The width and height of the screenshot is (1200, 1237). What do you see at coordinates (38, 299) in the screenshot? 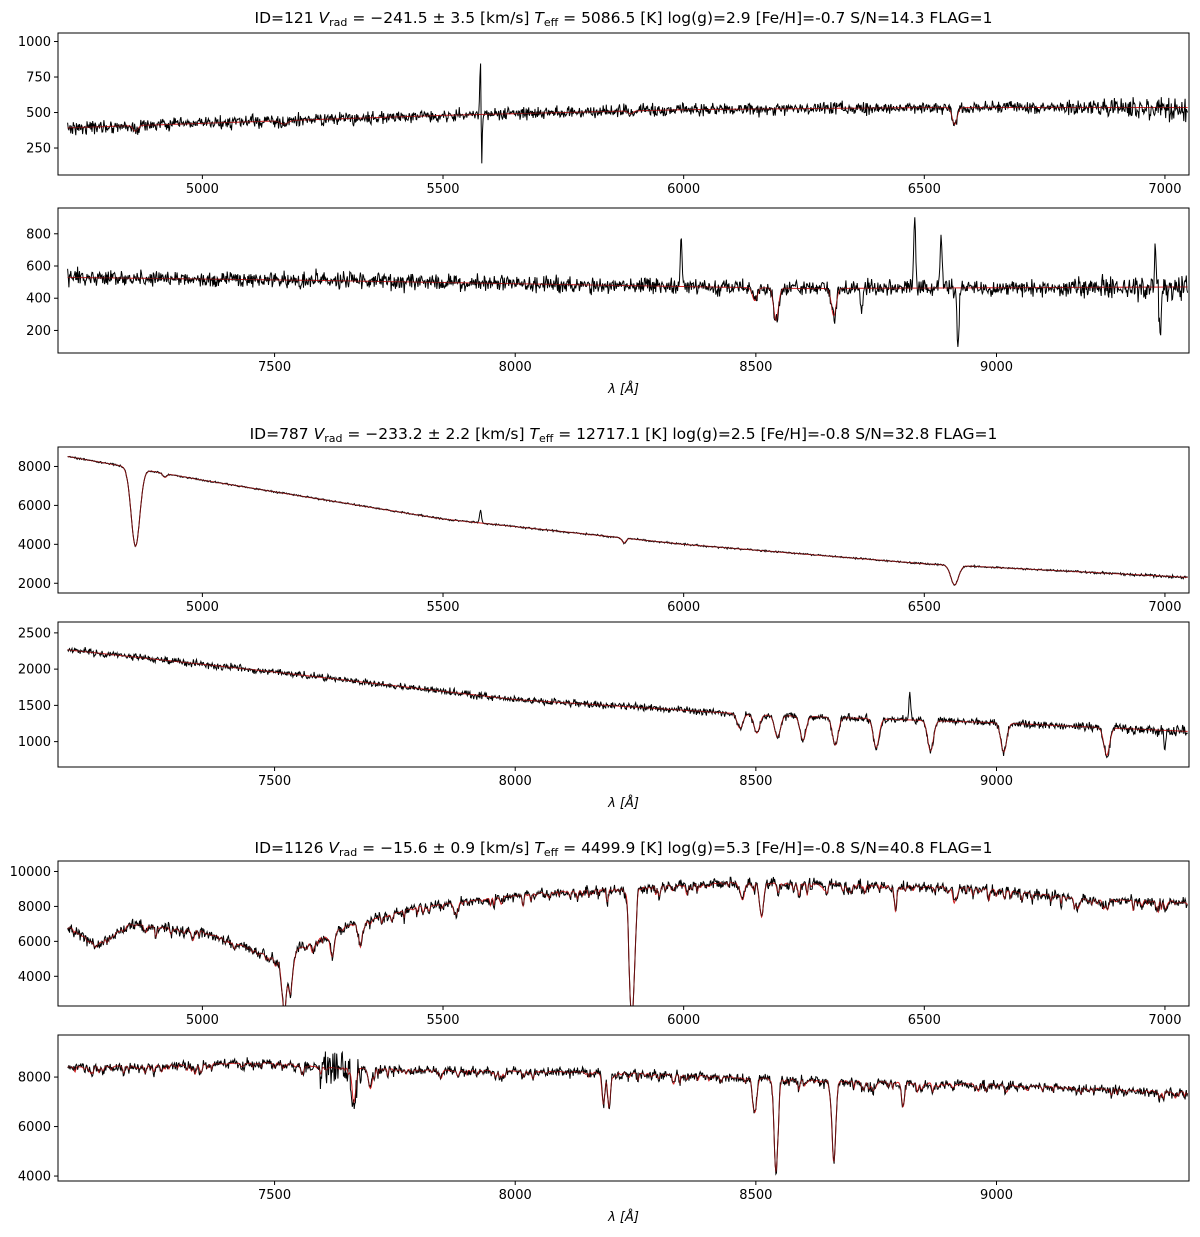
I see `y-tick-label: 400` at bounding box center [38, 299].